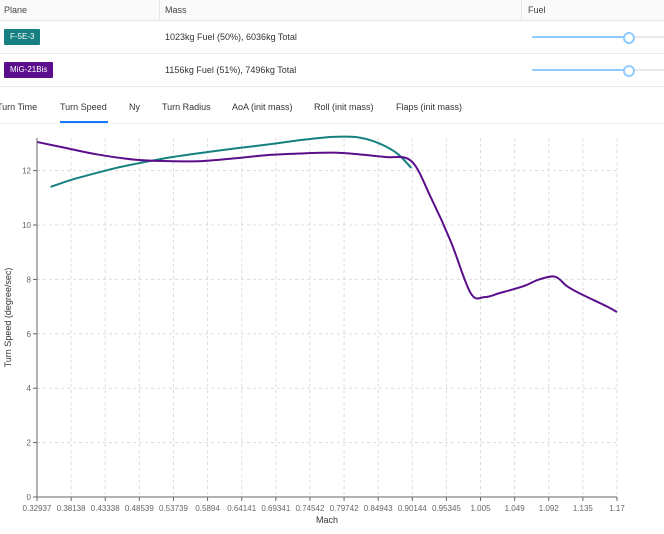  What do you see at coordinates (207, 508) in the screenshot?
I see `x-tick-label: 0.5894` at bounding box center [207, 508].